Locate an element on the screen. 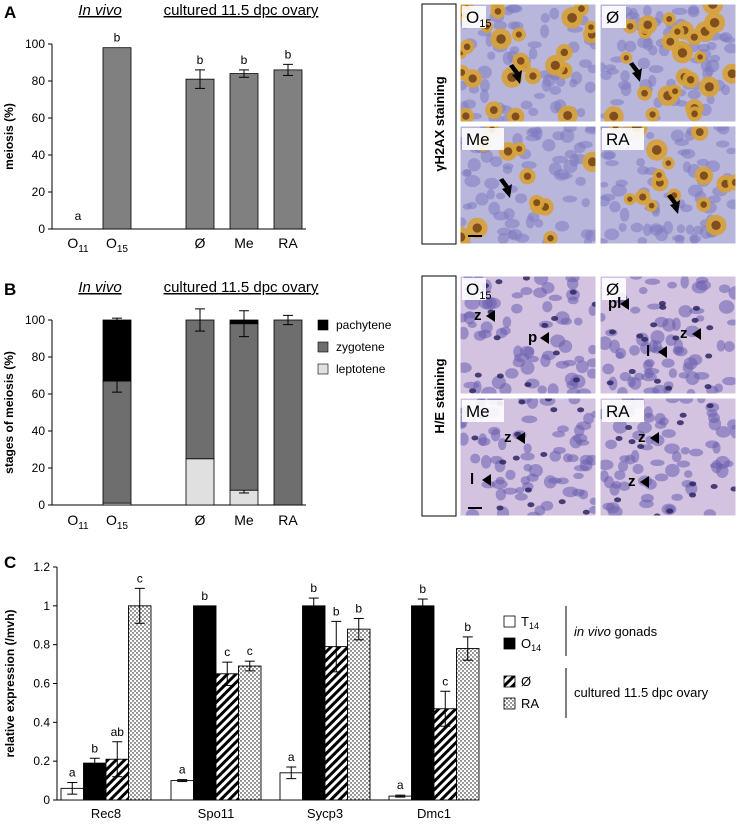 The height and width of the screenshot is (829, 740). header-in-vivo: In vivo is located at coordinates (99, 10).